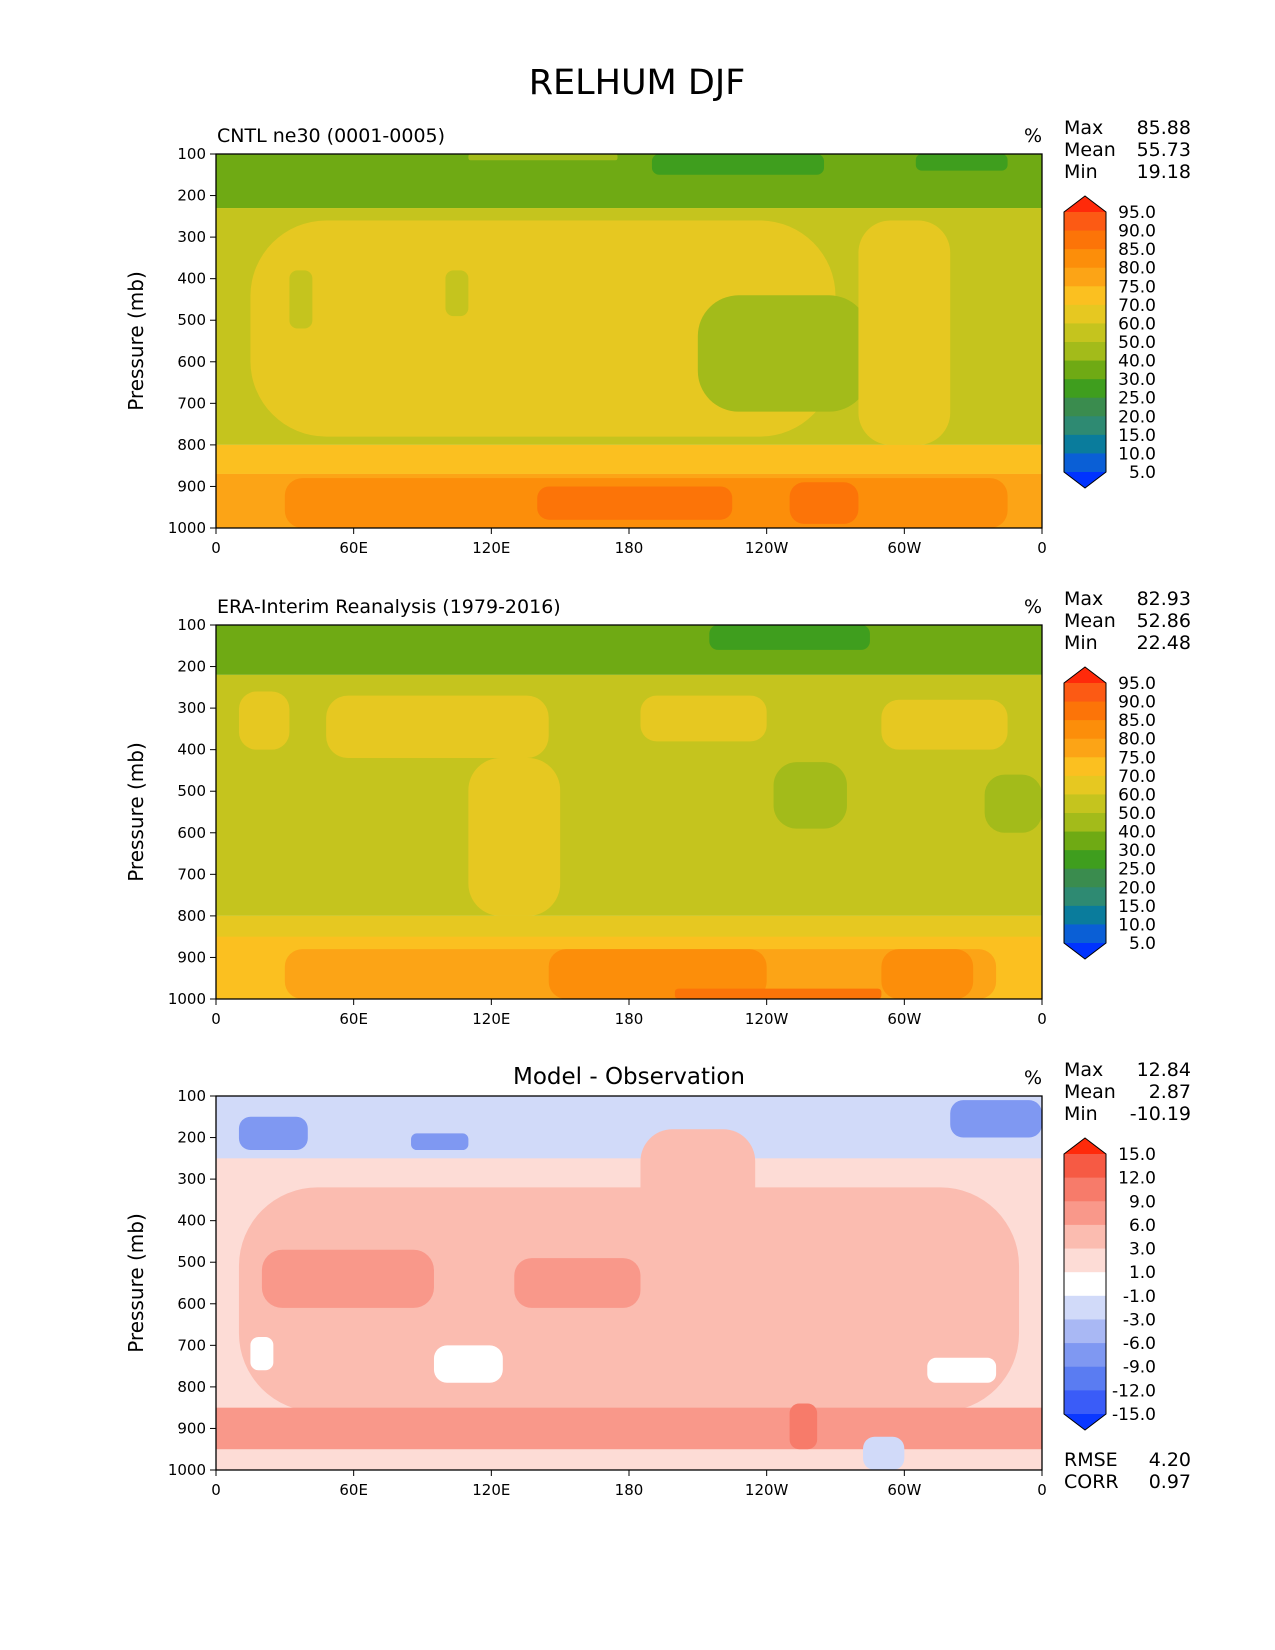 The height and width of the screenshot is (1650, 1275). Describe the element at coordinates (1137, 287) in the screenshot. I see `colorbar-label: 75.0` at that location.